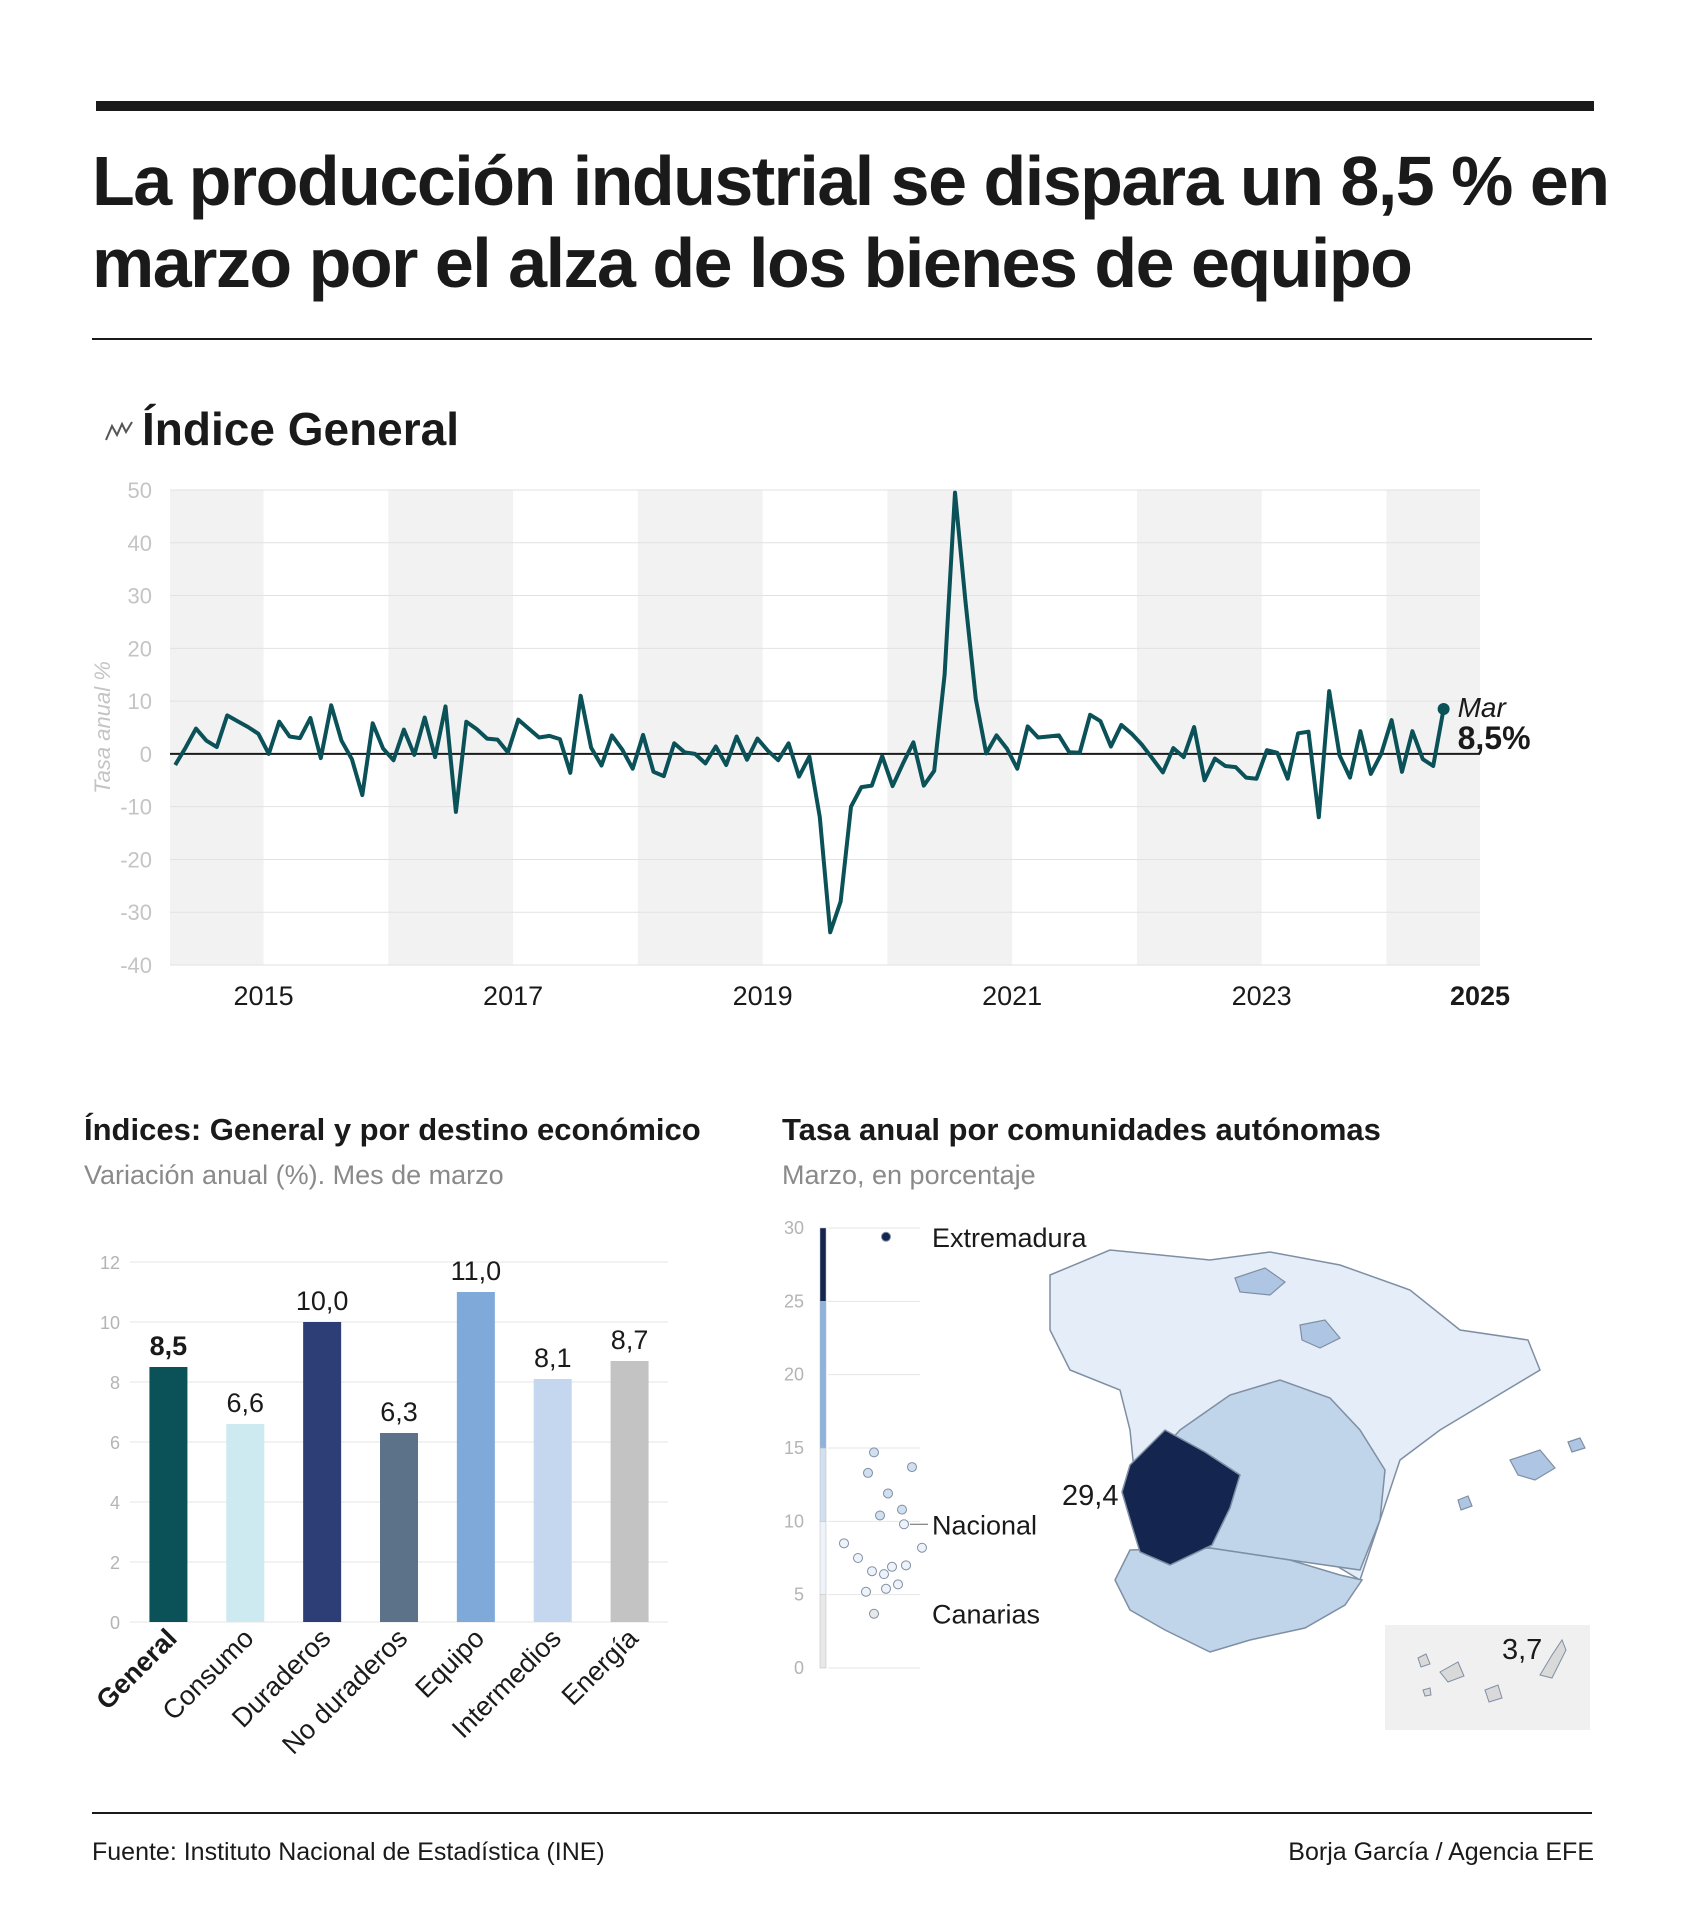  What do you see at coordinates (600, 1666) in the screenshot?
I see `category-label: Energía` at bounding box center [600, 1666].